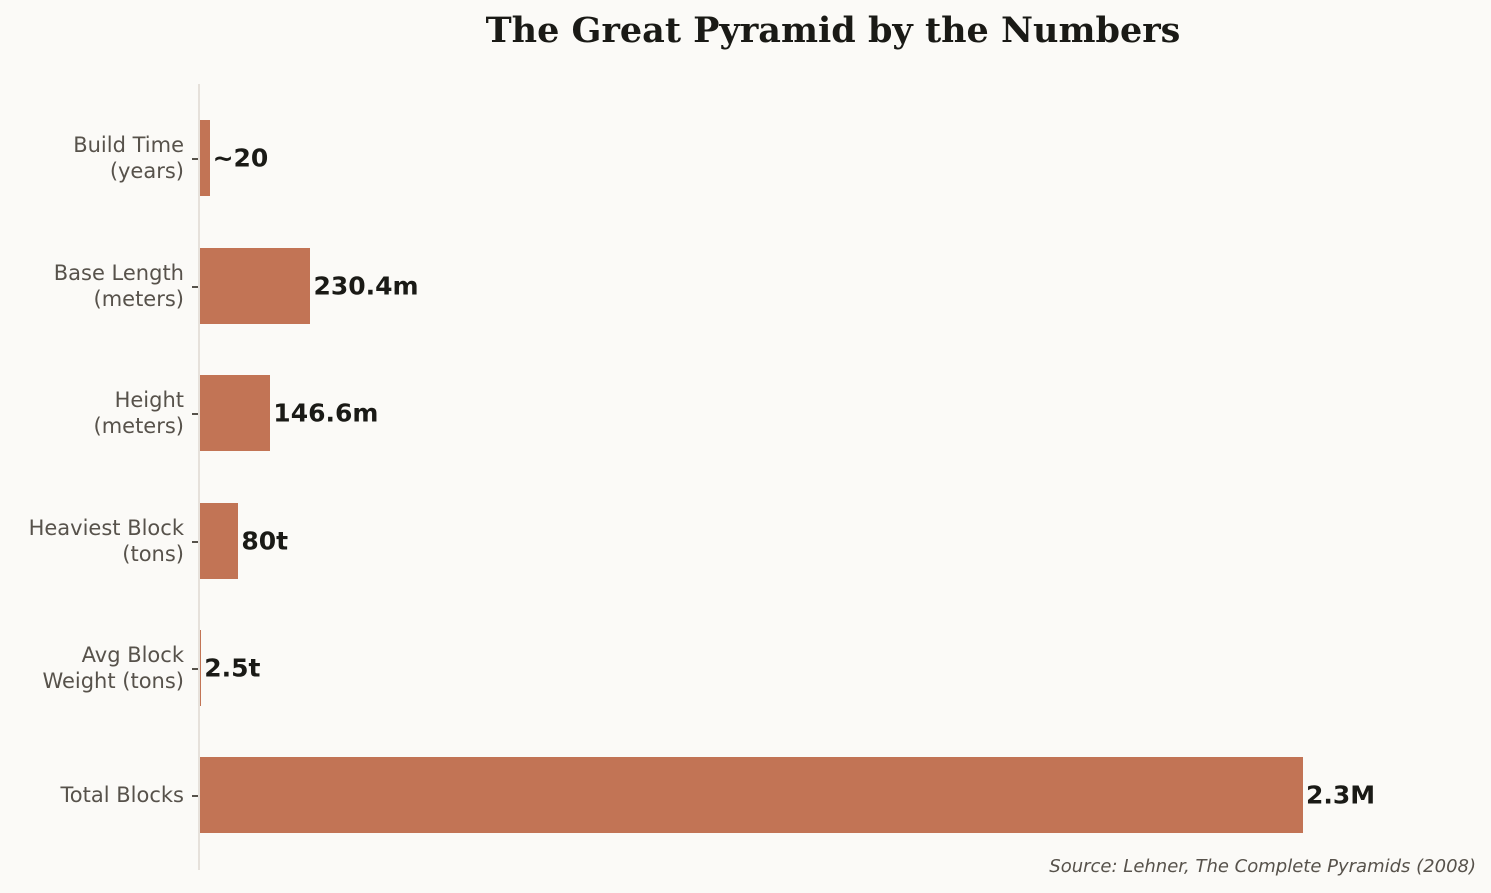  Describe the element at coordinates (232, 668) in the screenshot. I see `value-label: 2.5t` at that location.